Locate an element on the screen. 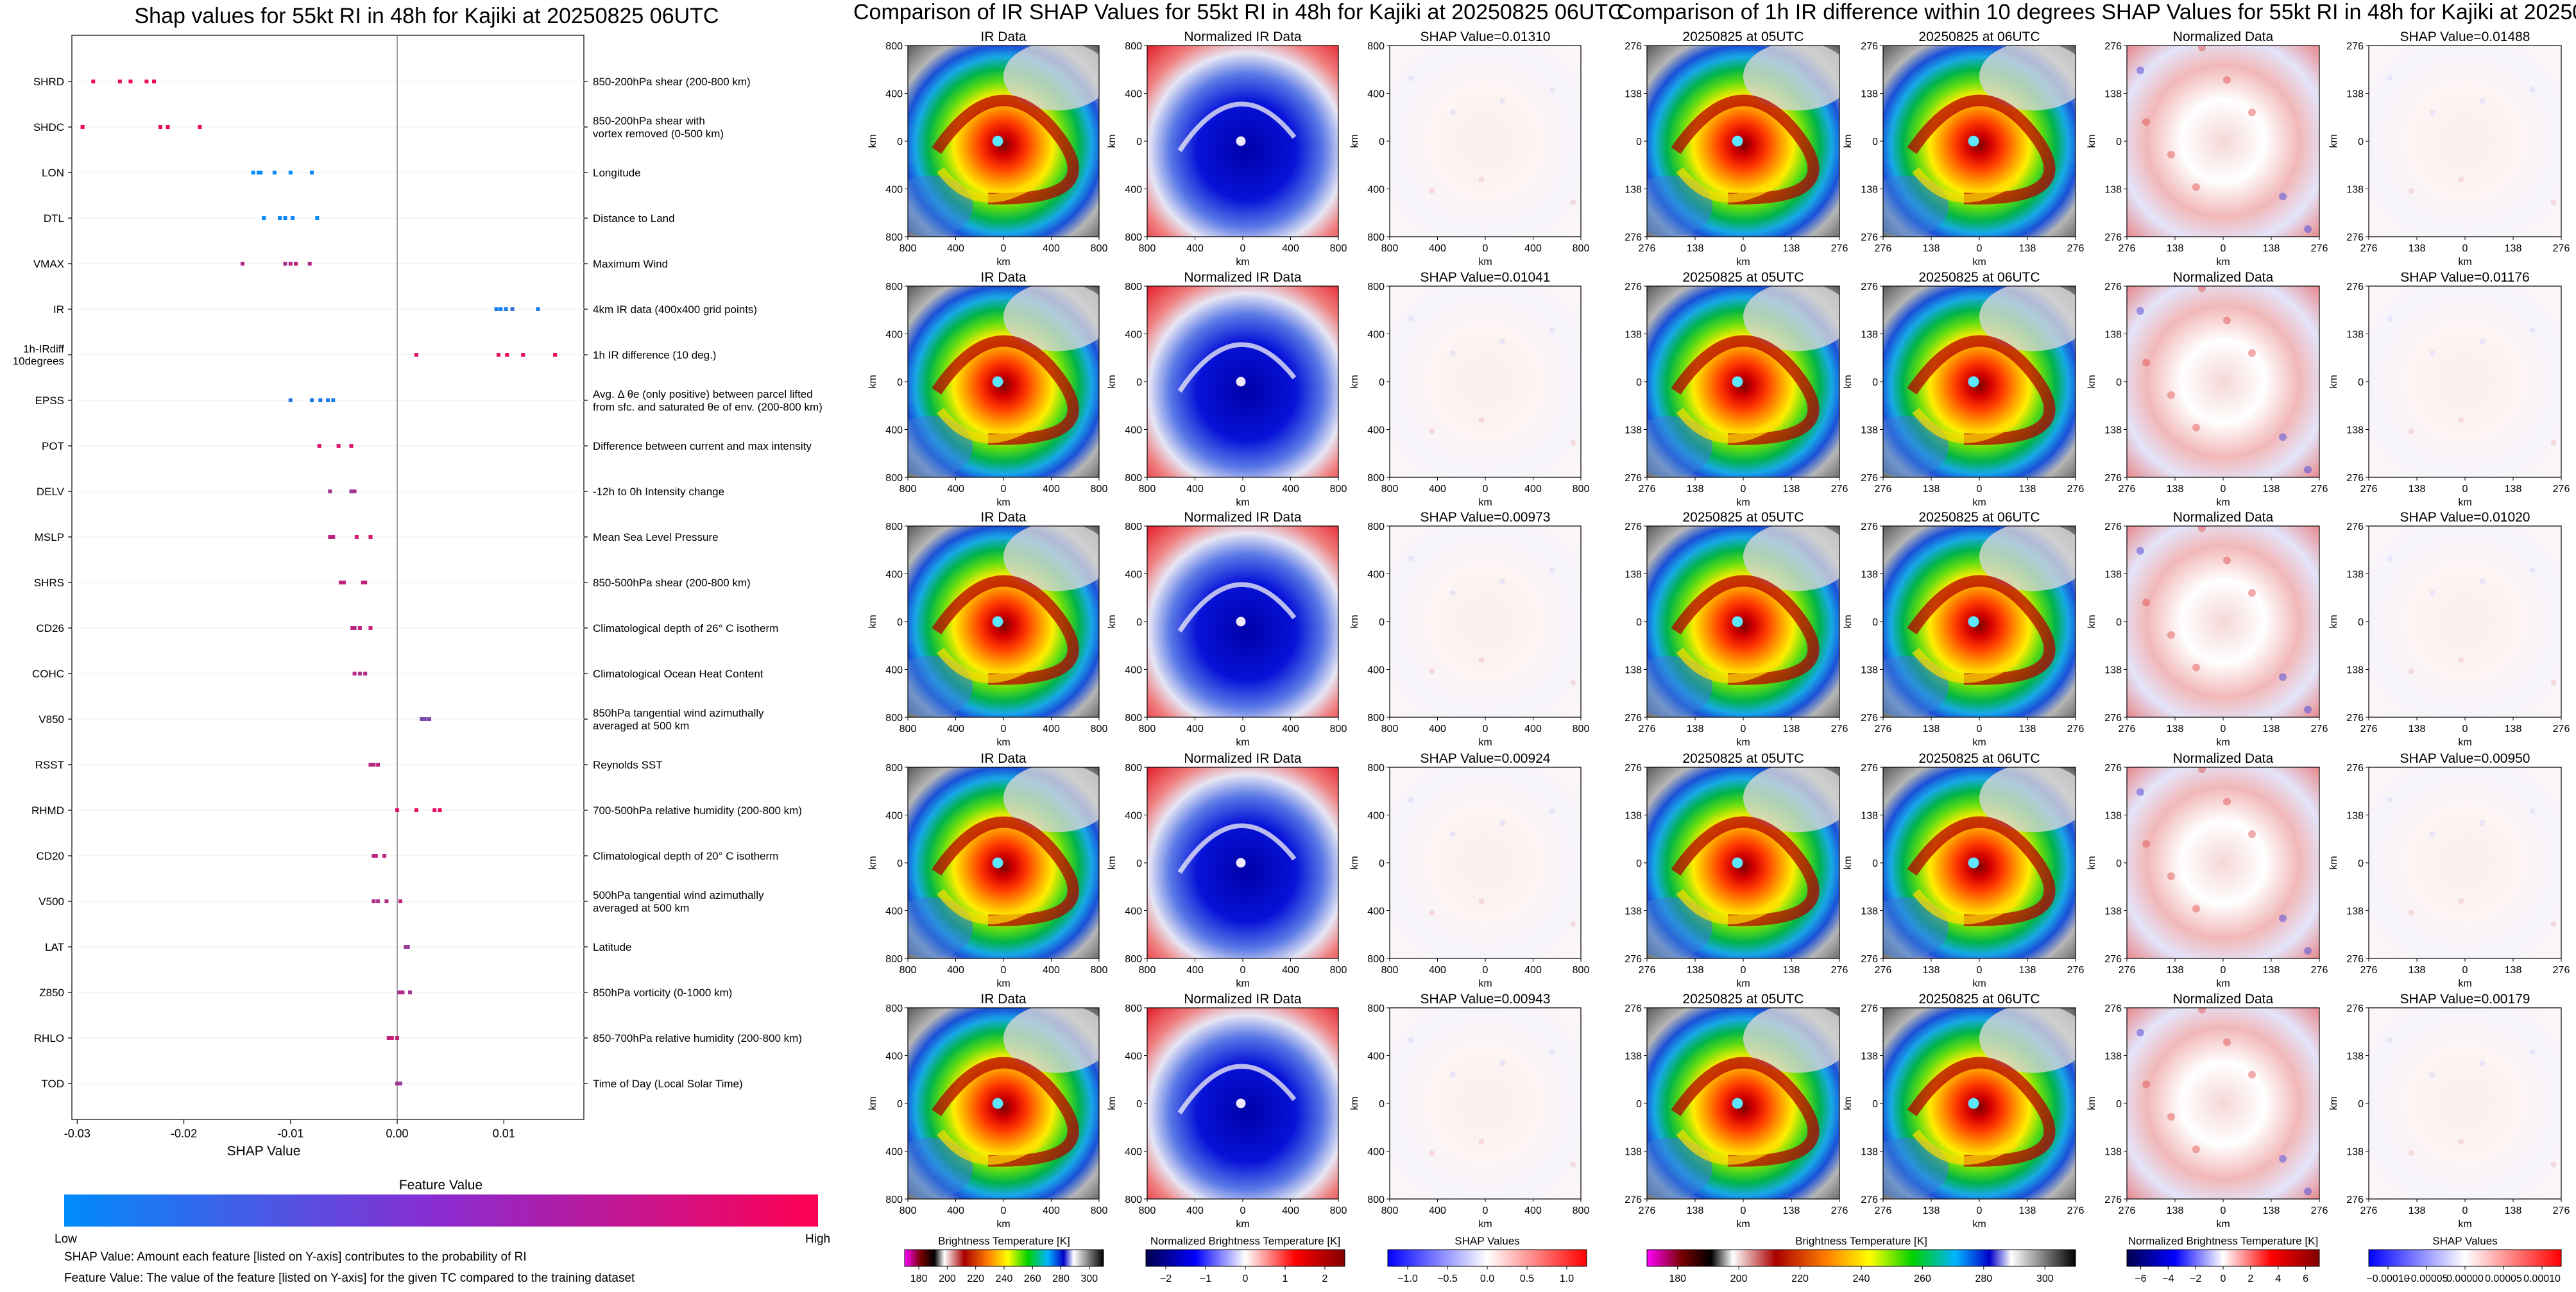 The width and height of the screenshot is (2576, 1292). y-tick-label: 0 is located at coordinates (1875, 622).